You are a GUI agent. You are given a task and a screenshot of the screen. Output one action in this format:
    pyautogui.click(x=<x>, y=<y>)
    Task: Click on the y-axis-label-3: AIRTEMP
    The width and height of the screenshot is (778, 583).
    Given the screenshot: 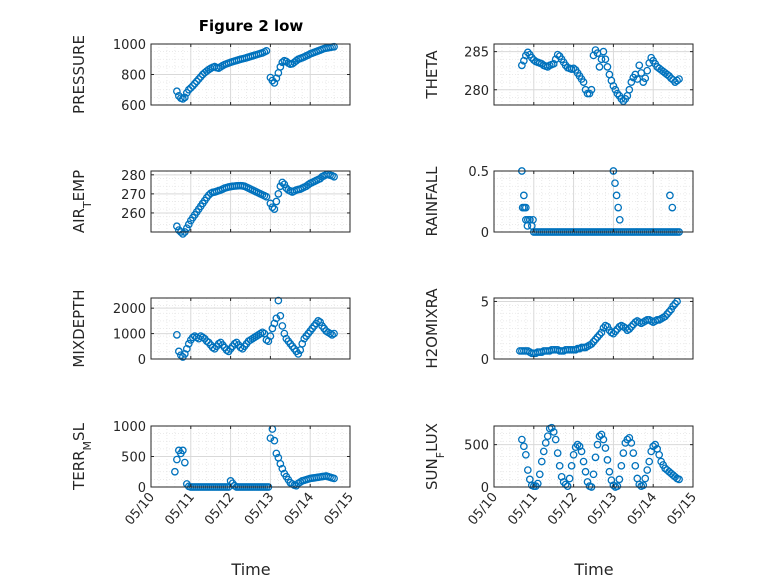 What is the action you would take?
    pyautogui.click(x=82, y=201)
    